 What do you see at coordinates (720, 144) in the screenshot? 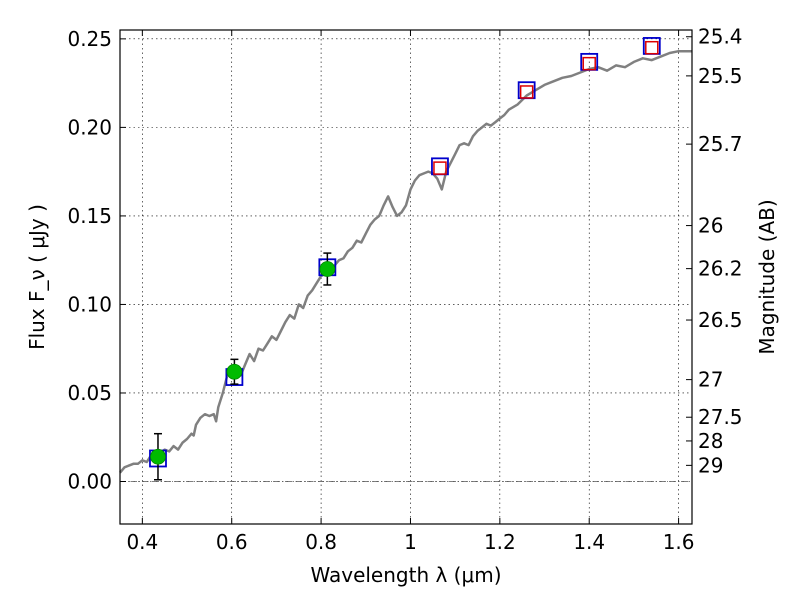
I see `right-tick-label: 25.7` at bounding box center [720, 144].